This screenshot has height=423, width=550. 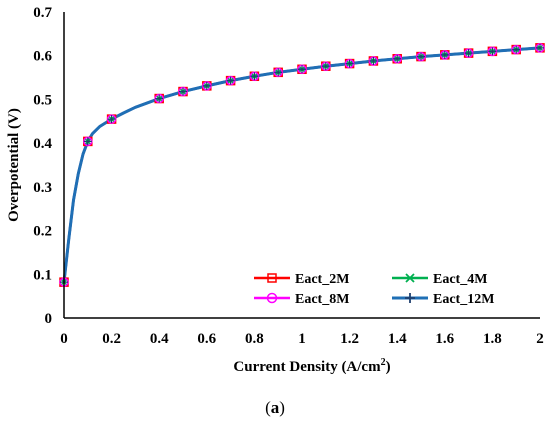 I want to click on legend-label-eact-8m: Eact_8M, so click(x=322, y=299).